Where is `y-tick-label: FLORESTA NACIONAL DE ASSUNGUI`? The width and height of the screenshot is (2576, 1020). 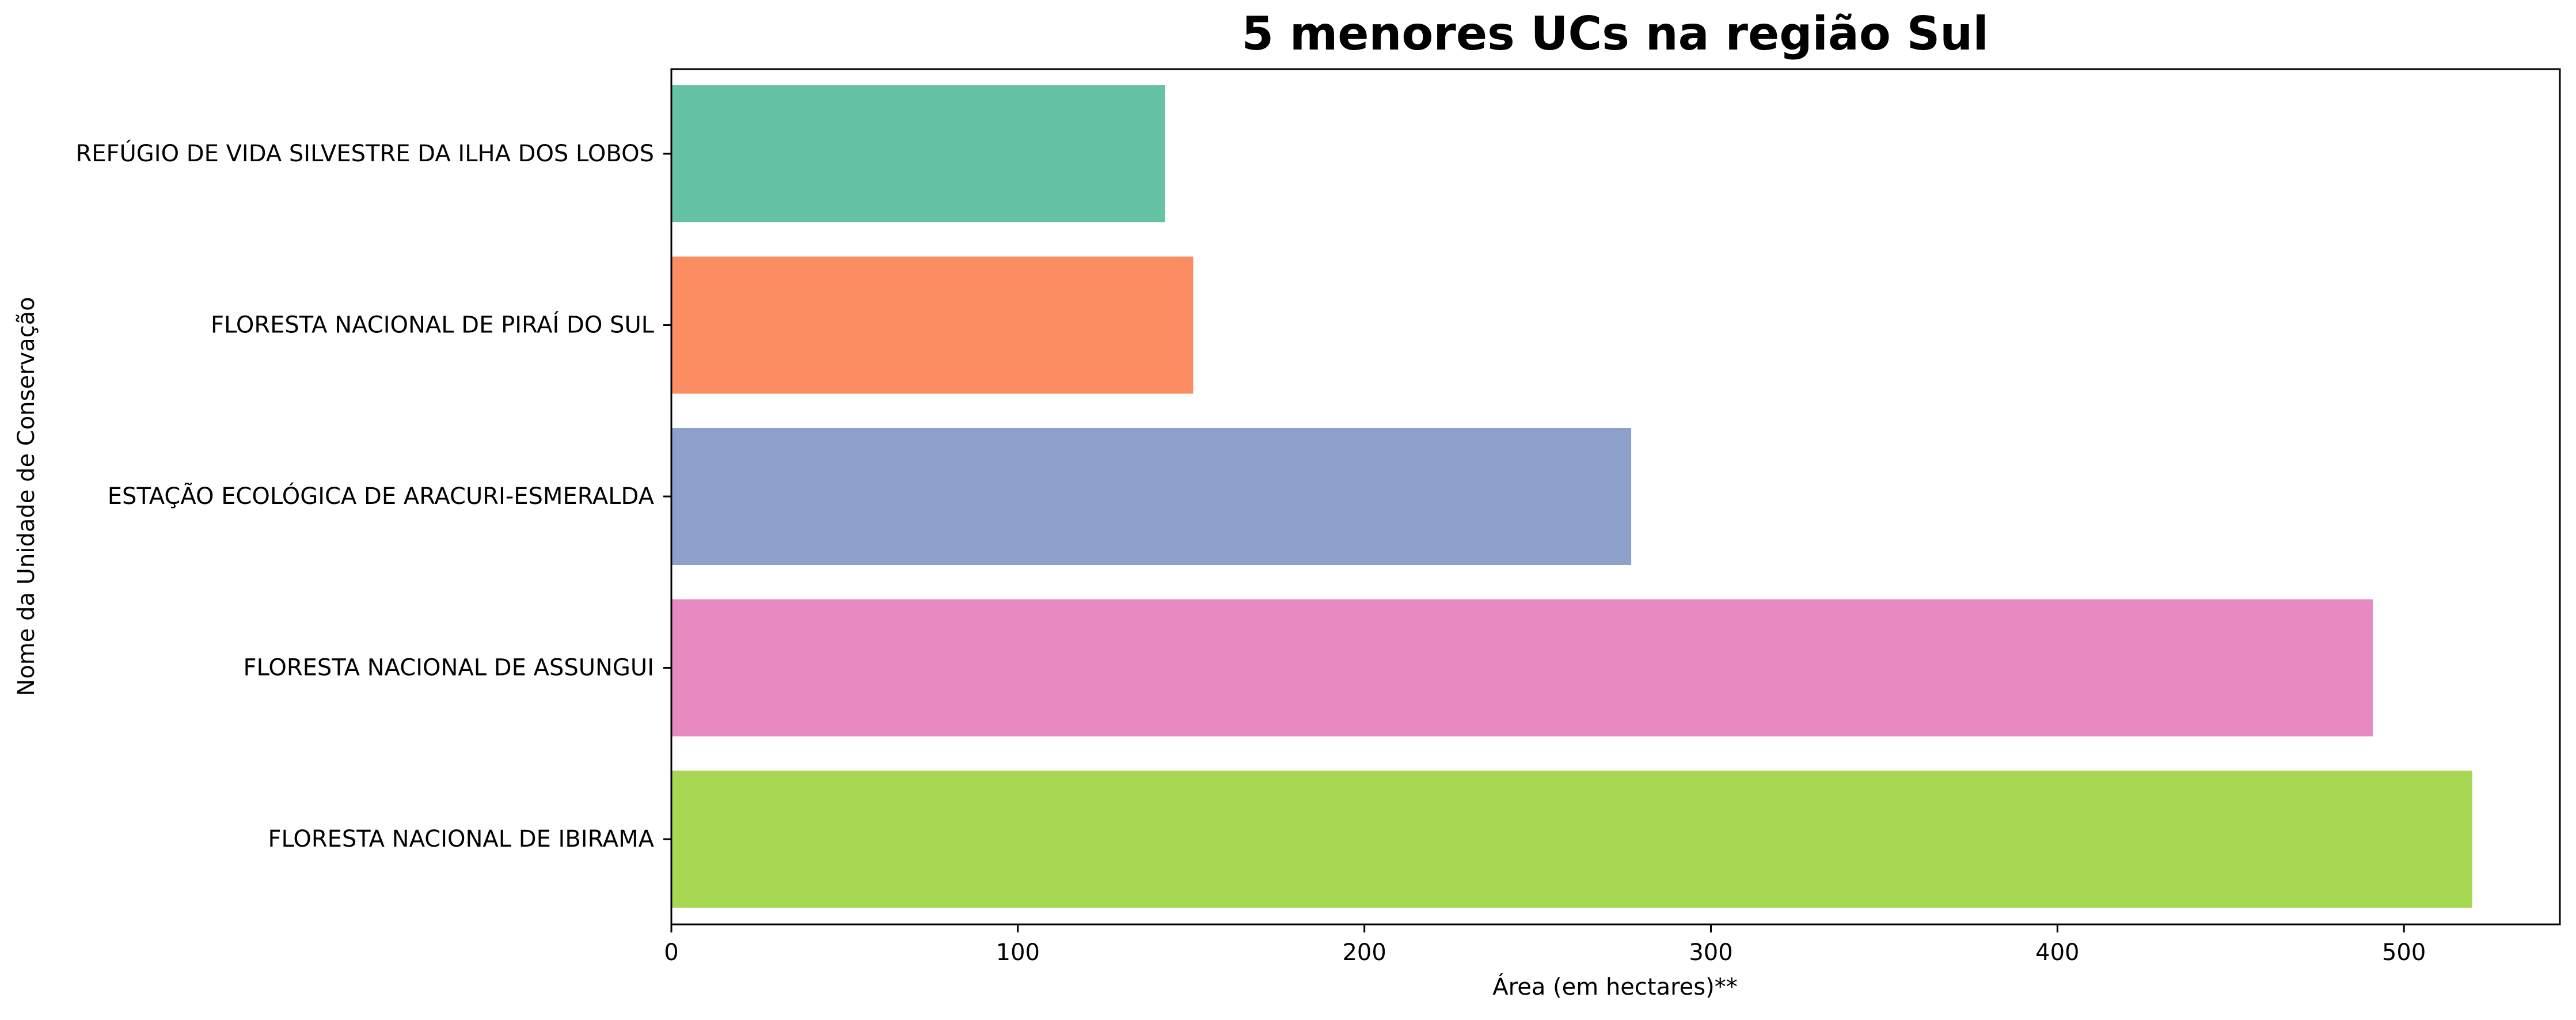
y-tick-label: FLORESTA NACIONAL DE ASSUNGUI is located at coordinates (450, 668).